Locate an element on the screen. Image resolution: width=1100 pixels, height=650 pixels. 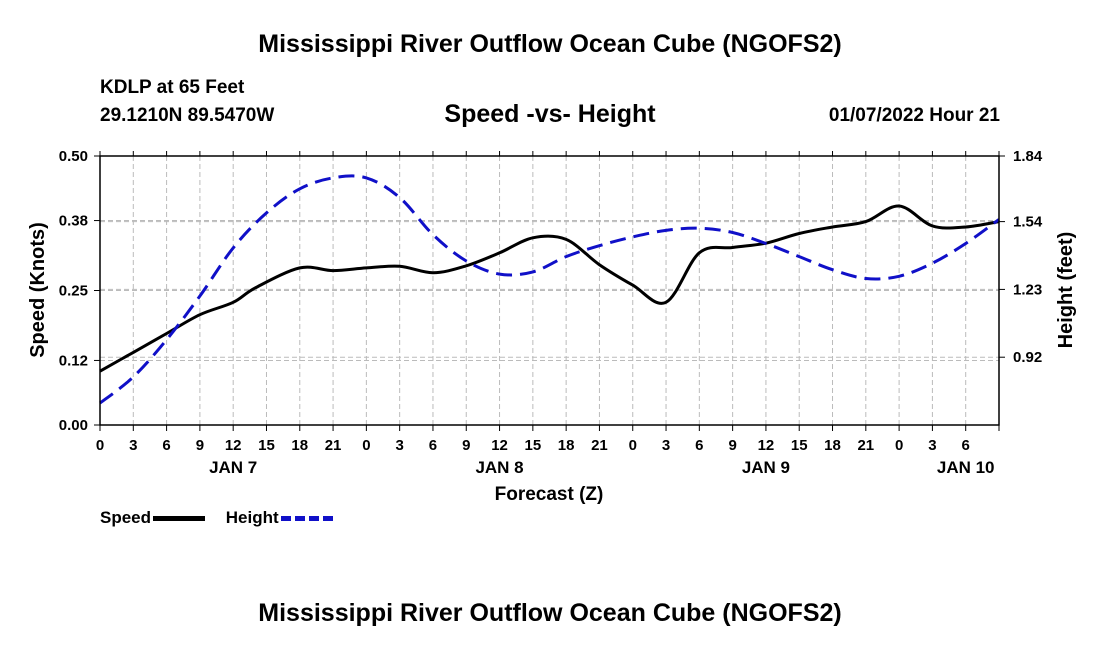
y2-tick-label: 1.84 is located at coordinates (1028, 156).